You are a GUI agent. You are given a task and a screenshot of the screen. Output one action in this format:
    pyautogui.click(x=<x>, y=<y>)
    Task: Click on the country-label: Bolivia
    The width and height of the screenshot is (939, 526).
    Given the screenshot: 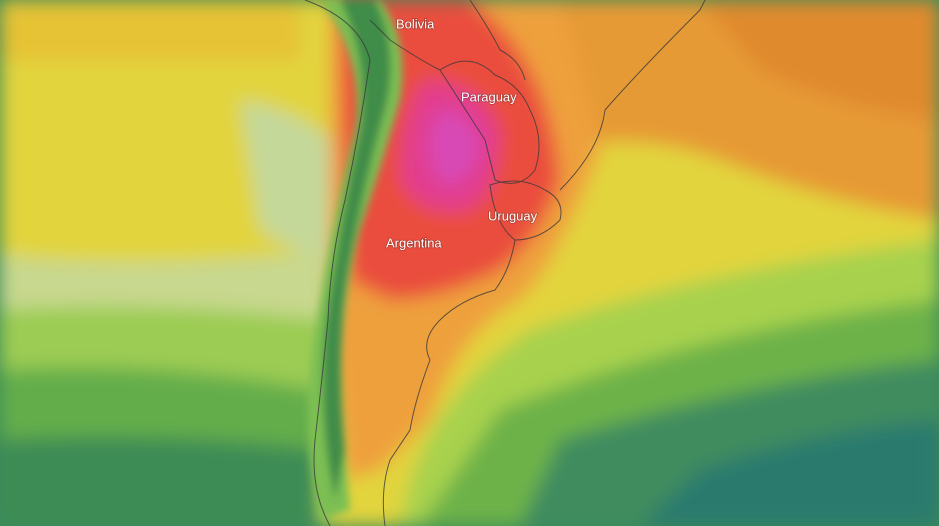 What is the action you would take?
    pyautogui.click(x=415, y=23)
    